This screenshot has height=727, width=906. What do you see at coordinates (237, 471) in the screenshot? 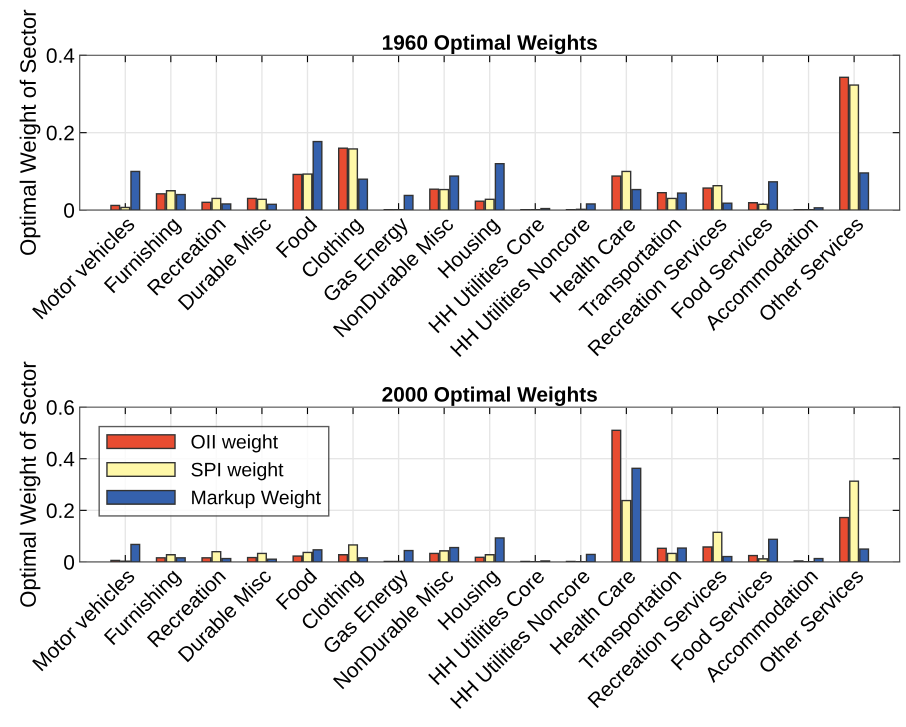
I see `legend-label: SPI weight` at bounding box center [237, 471].